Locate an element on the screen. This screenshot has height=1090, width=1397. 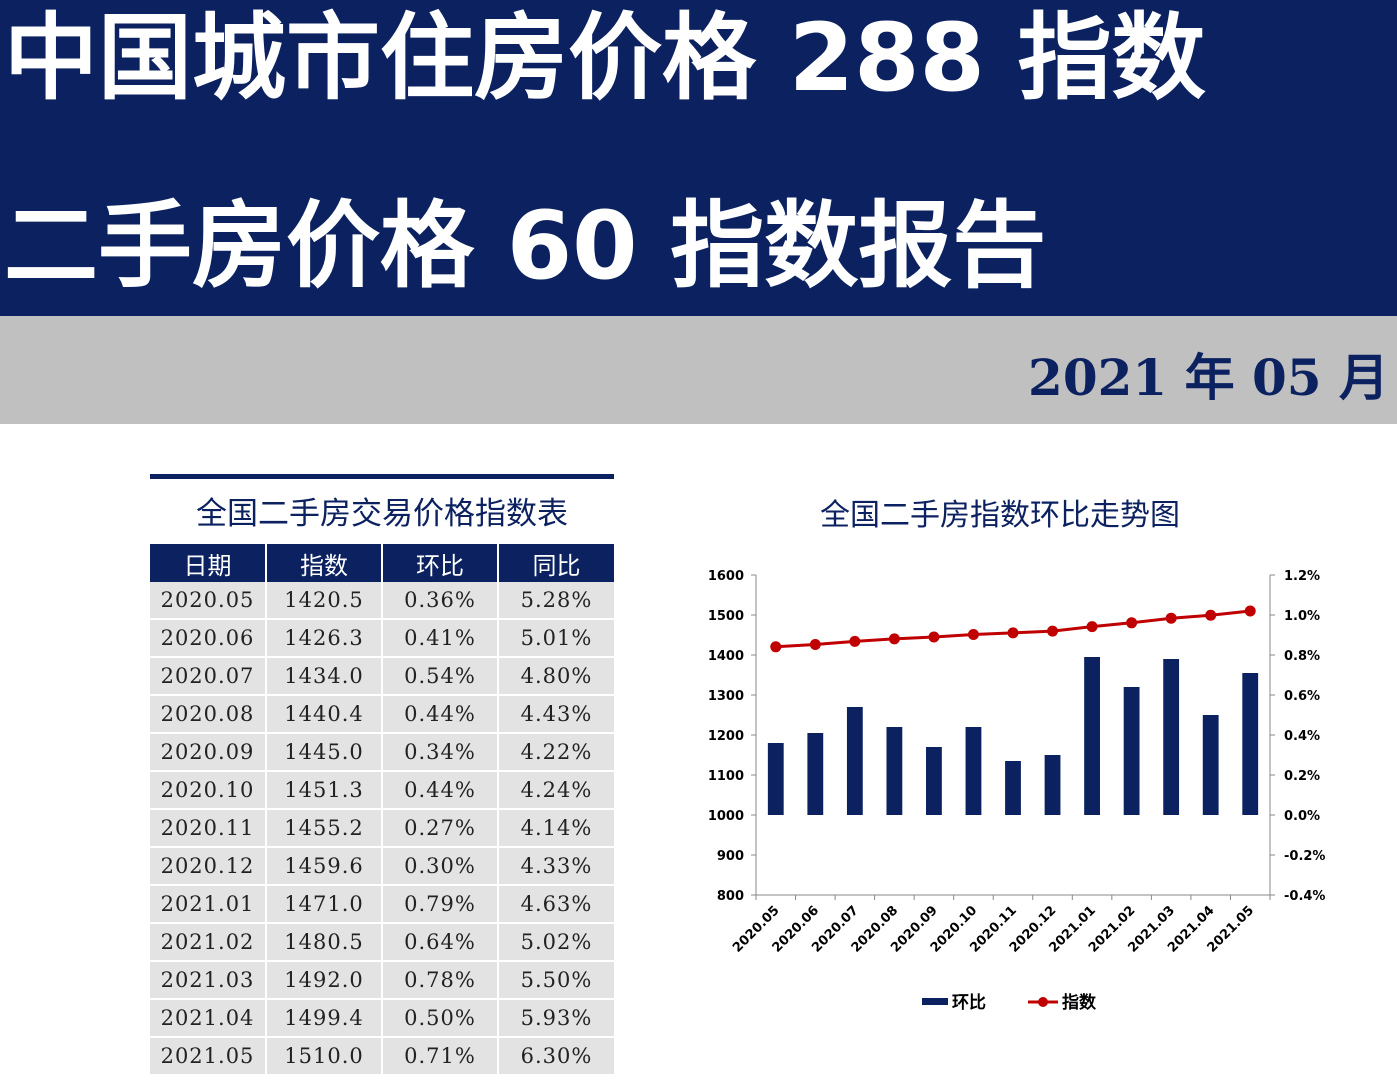
column-header-index: 指数 is located at coordinates (324, 563).